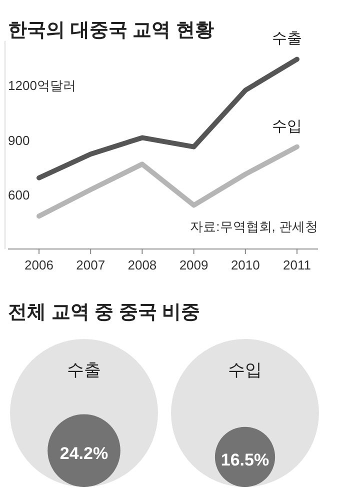  What do you see at coordinates (287, 126) in the screenshot?
I see `series-label: 수입` at bounding box center [287, 126].